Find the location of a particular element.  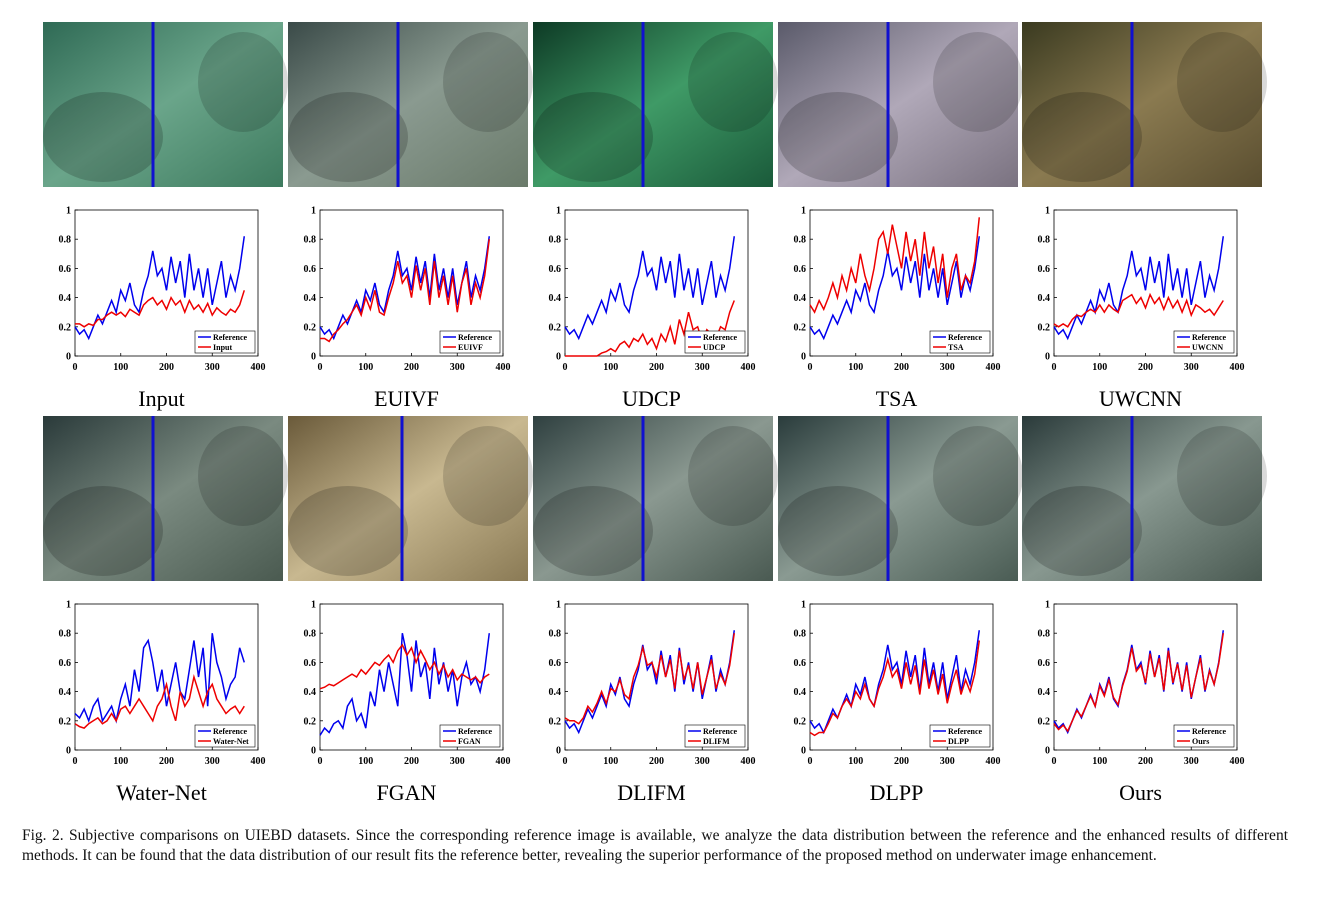

method-label: UWCNN is located at coordinates (1140, 398).